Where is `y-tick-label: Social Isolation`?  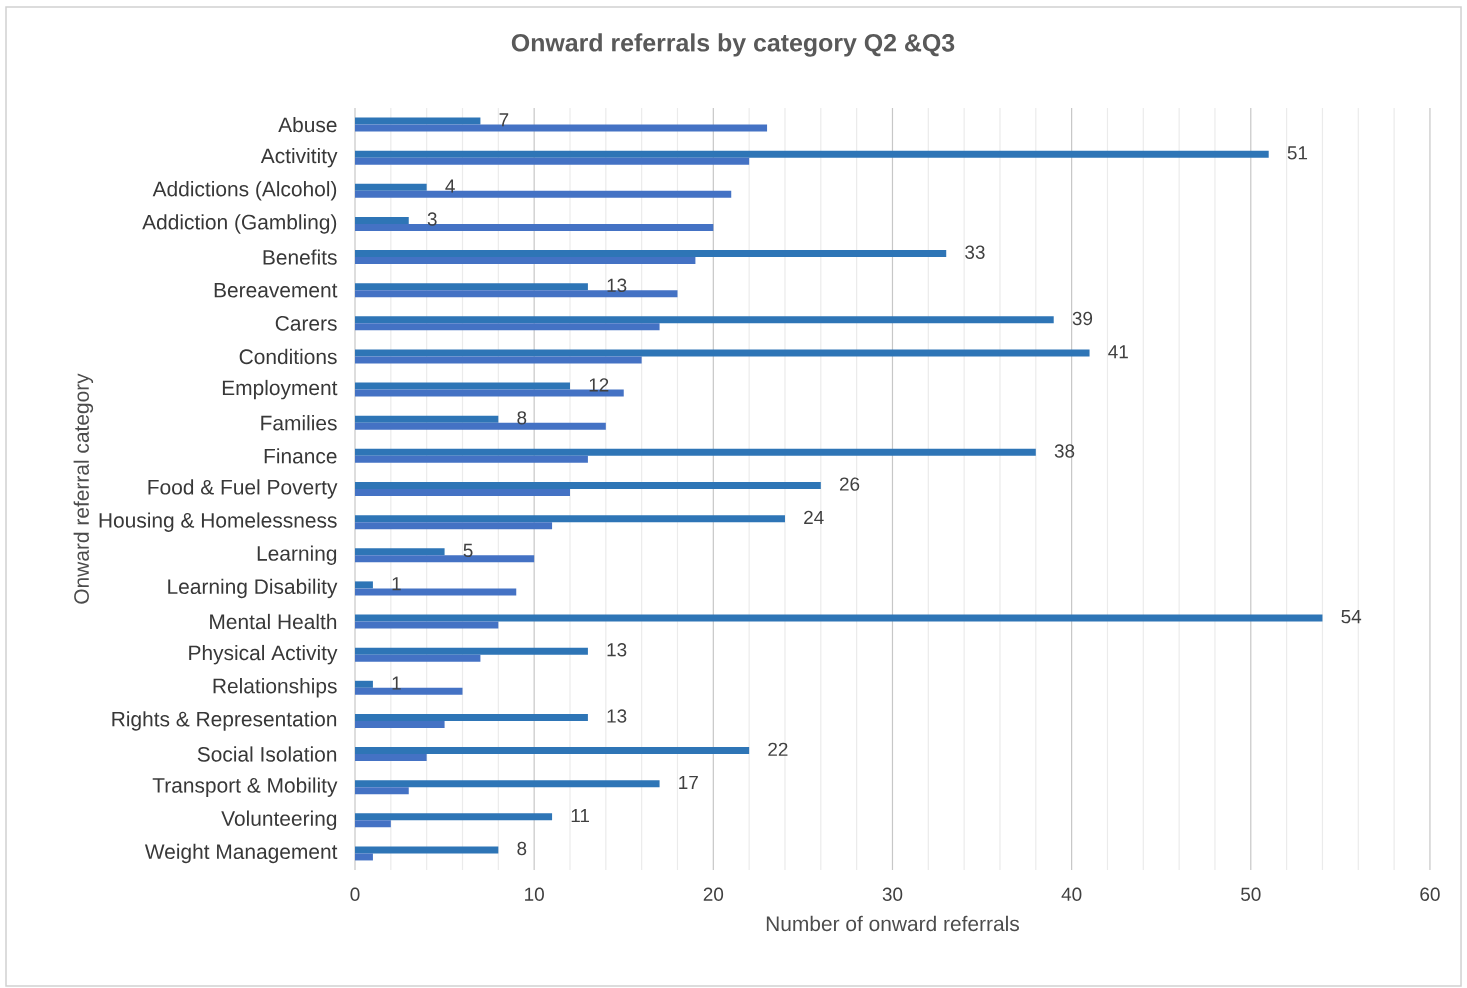
y-tick-label: Social Isolation is located at coordinates (267, 754).